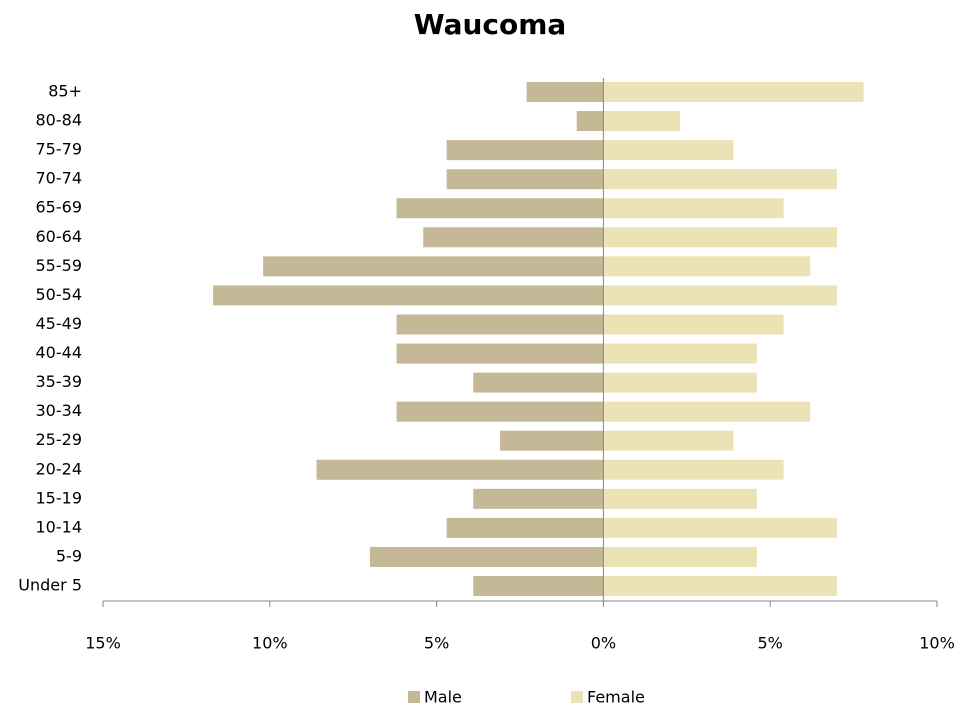  I want to click on y-tick-label: 55-59, so click(59, 265).